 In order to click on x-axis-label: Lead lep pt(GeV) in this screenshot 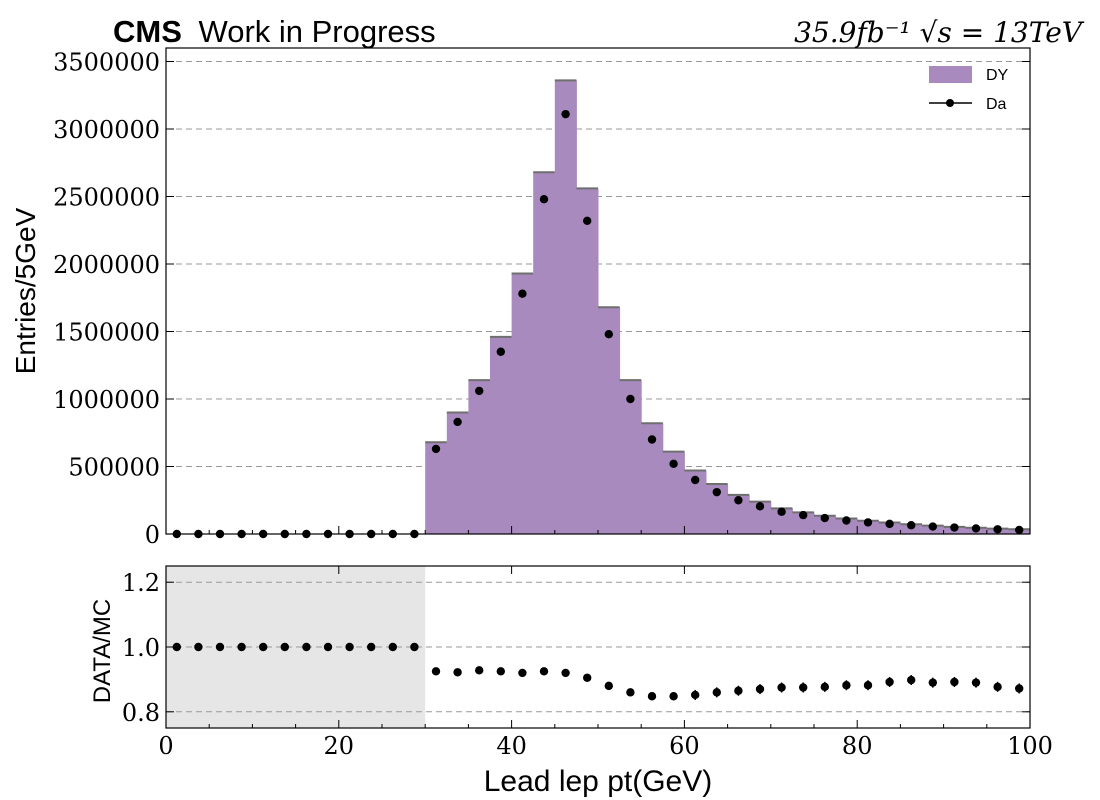, I will do `click(598, 781)`.